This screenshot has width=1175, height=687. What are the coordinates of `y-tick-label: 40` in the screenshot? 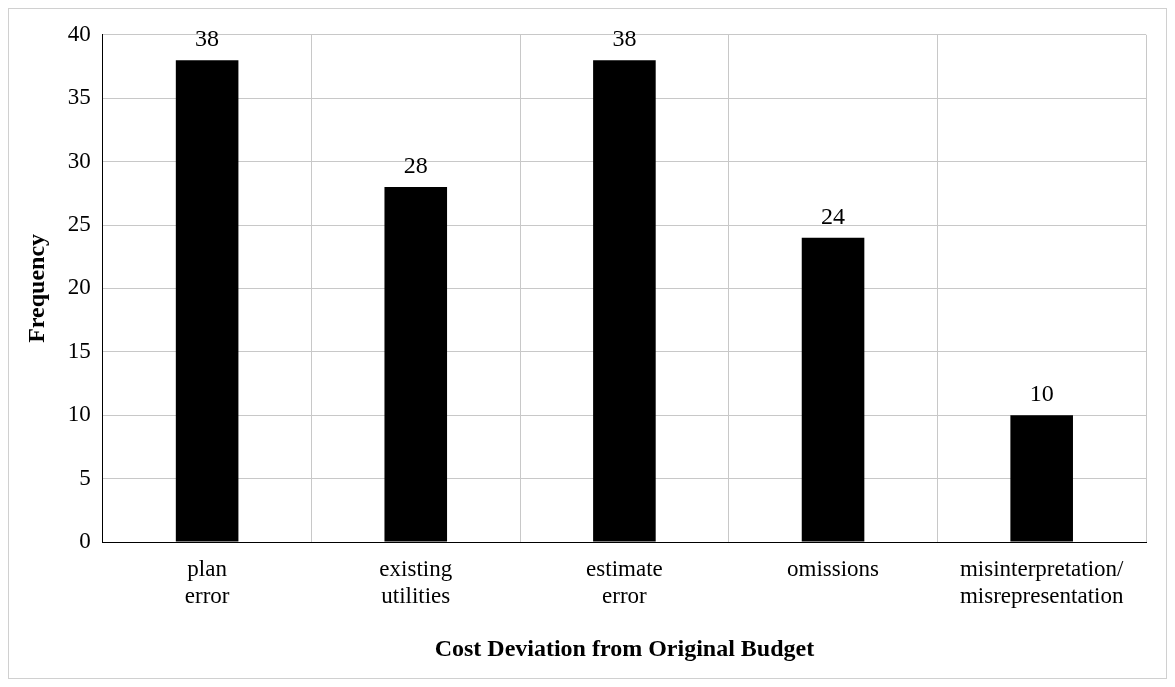 It's located at (79, 33).